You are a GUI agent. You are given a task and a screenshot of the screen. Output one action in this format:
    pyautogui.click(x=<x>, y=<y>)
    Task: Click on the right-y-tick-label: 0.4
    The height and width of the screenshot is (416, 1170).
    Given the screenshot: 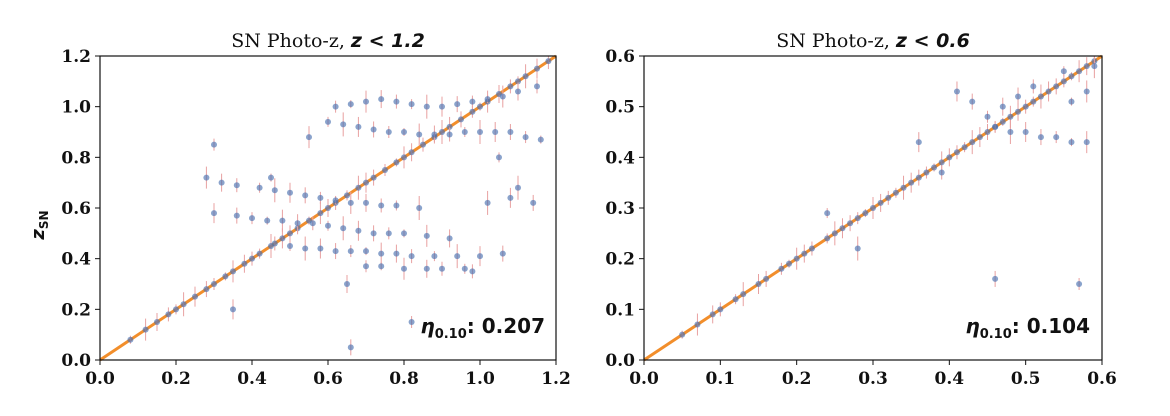 What is the action you would take?
    pyautogui.click(x=620, y=158)
    